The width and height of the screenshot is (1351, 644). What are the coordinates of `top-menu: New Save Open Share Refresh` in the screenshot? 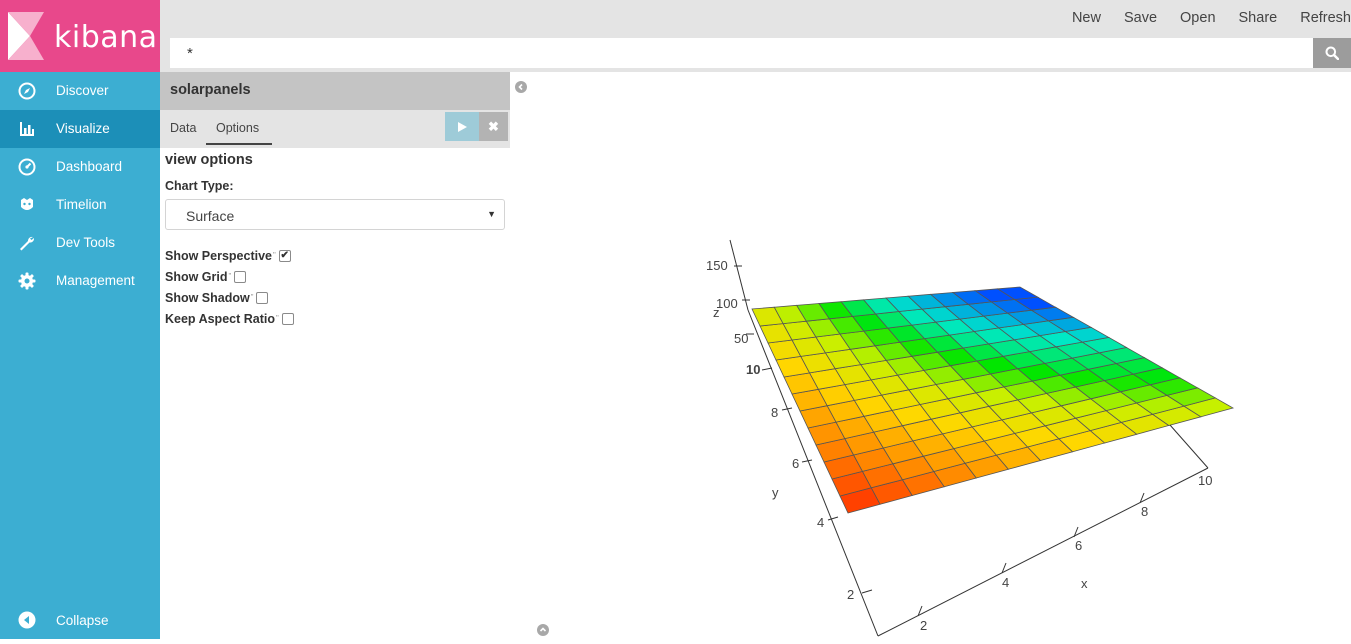 It's located at (1200, 18).